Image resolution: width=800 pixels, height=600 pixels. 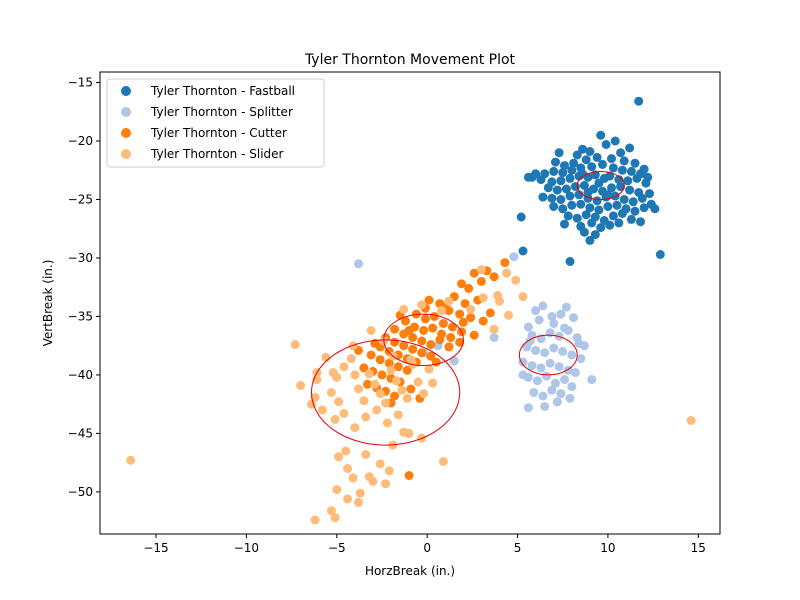 What do you see at coordinates (215, 123) in the screenshot?
I see `legend-frame` at bounding box center [215, 123].